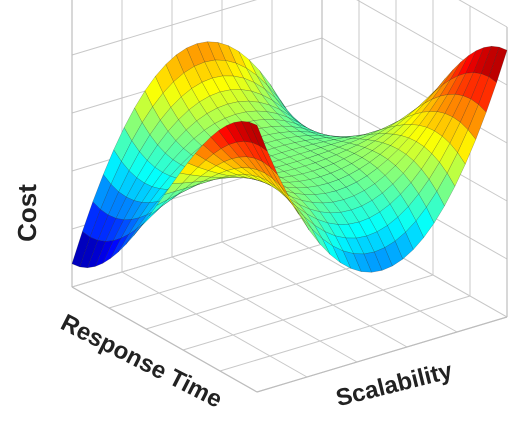  Describe the element at coordinates (483, 14) in the screenshot. I see `side-wall-grid-line` at that location.